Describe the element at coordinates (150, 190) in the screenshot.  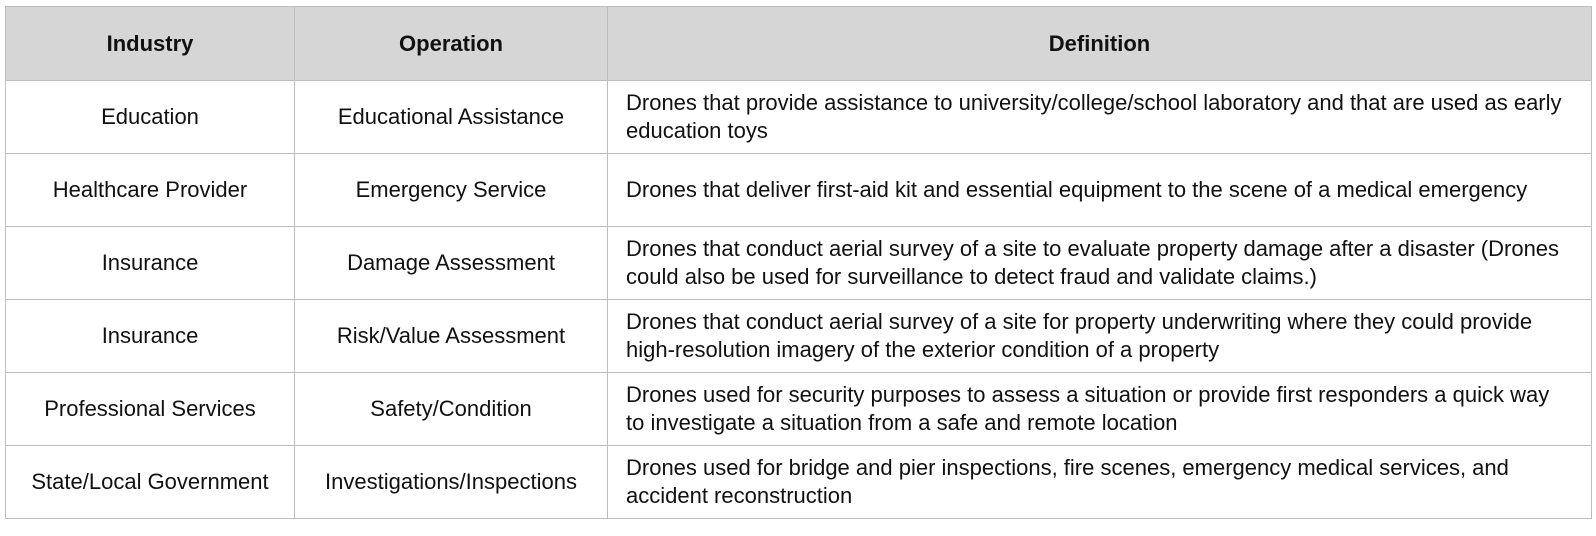
I see `industry-cell: Healthcare Provider` at that location.